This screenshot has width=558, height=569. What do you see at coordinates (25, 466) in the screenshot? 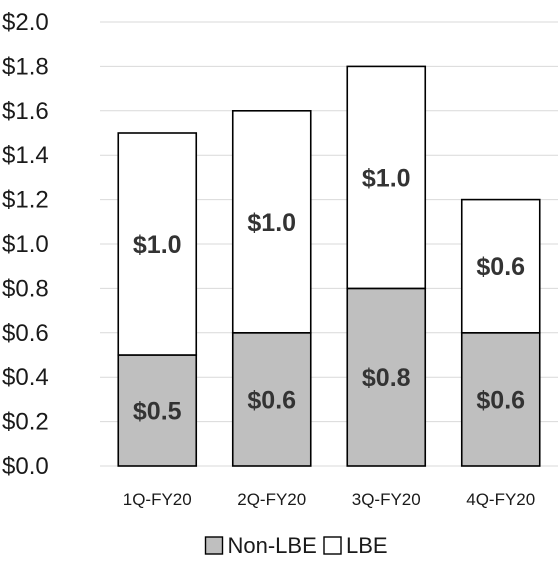
I see `y-tick-label: $0.0` at bounding box center [25, 466].